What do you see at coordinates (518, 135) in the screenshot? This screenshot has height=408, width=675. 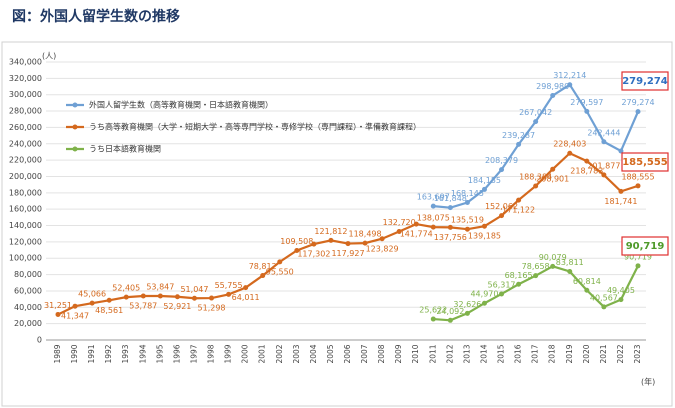 I see `data-label: 239,287` at bounding box center [518, 135].